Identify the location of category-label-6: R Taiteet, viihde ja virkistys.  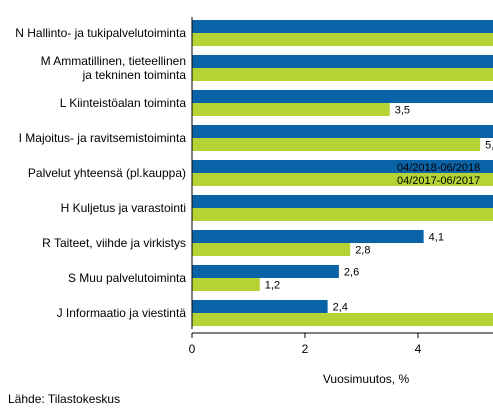
(114, 243).